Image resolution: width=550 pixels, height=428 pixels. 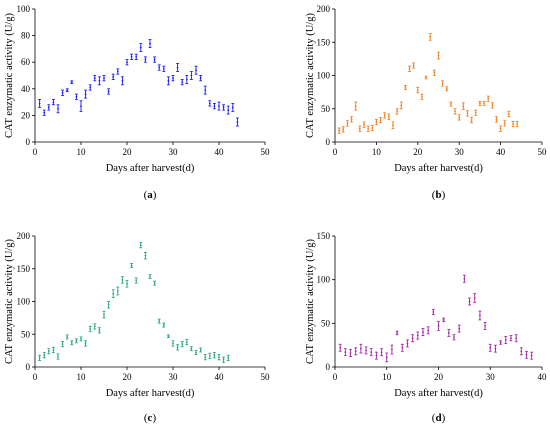 What do you see at coordinates (220, 152) in the screenshot?
I see `x-tick-label: 40` at bounding box center [220, 152].